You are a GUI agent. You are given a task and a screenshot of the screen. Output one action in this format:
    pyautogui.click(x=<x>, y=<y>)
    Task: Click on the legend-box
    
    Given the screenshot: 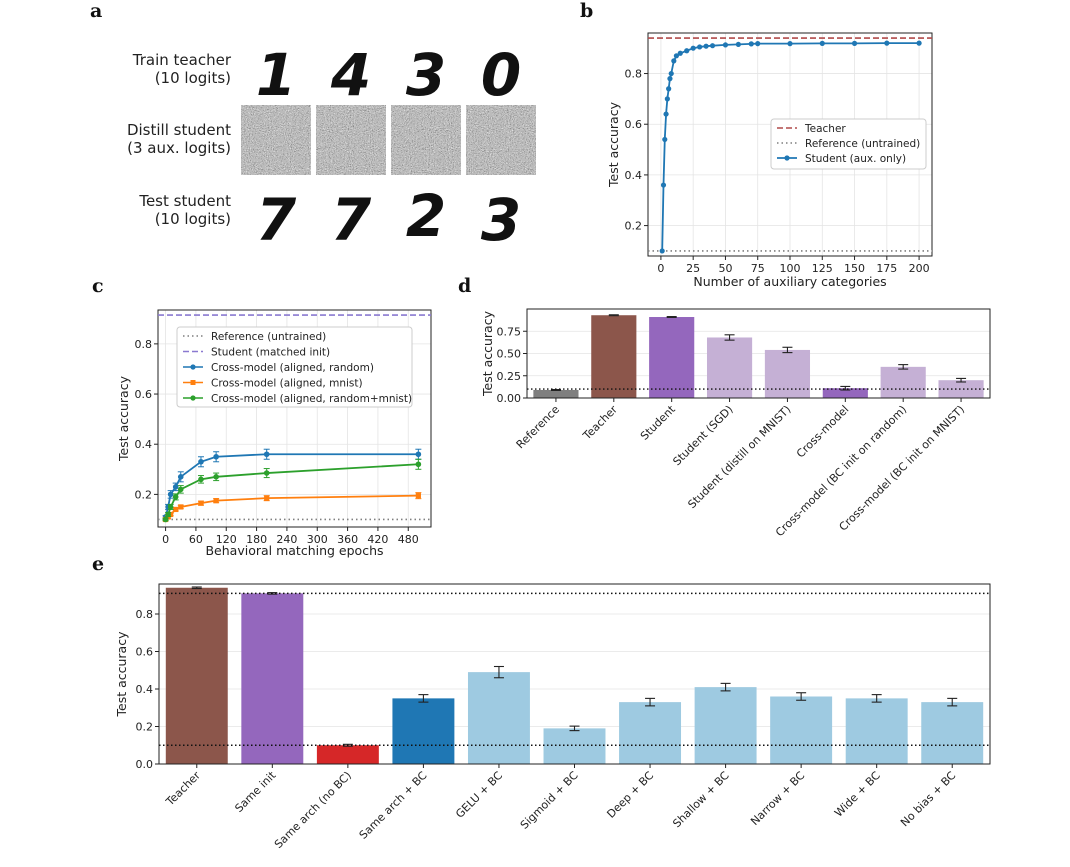 What is the action you would take?
    pyautogui.click(x=294, y=367)
    